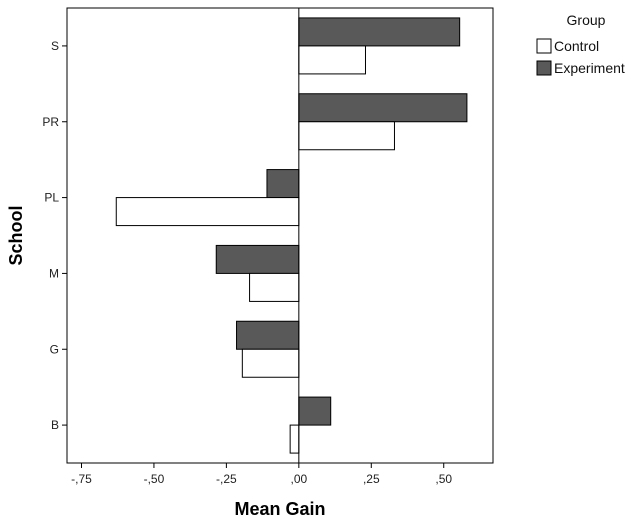  Describe the element at coordinates (589, 68) in the screenshot. I see `legend-label-experiment: Experiment` at that location.